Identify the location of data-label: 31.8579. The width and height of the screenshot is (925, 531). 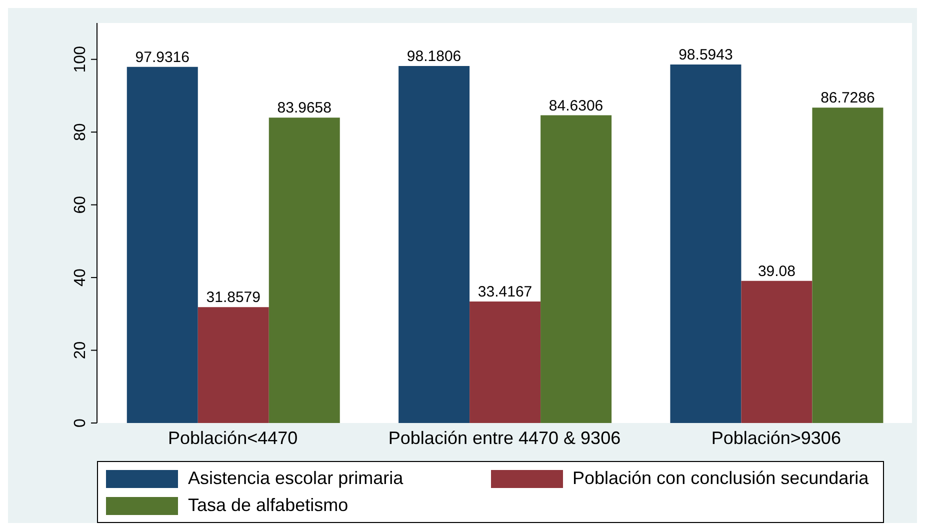
(233, 297).